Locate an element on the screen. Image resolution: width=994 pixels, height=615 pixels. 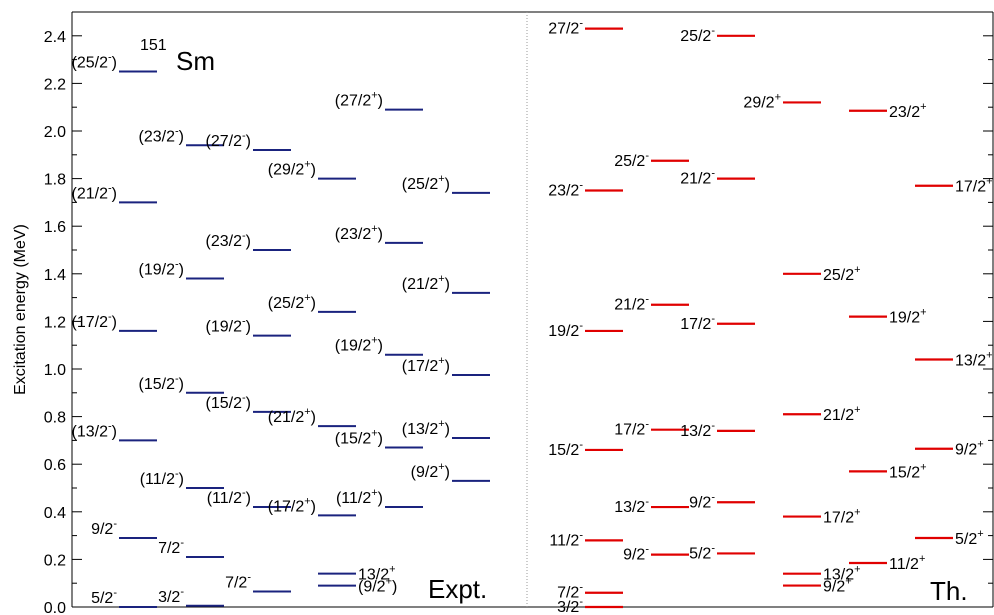
level-label: (23/2+) is located at coordinates (359, 233).